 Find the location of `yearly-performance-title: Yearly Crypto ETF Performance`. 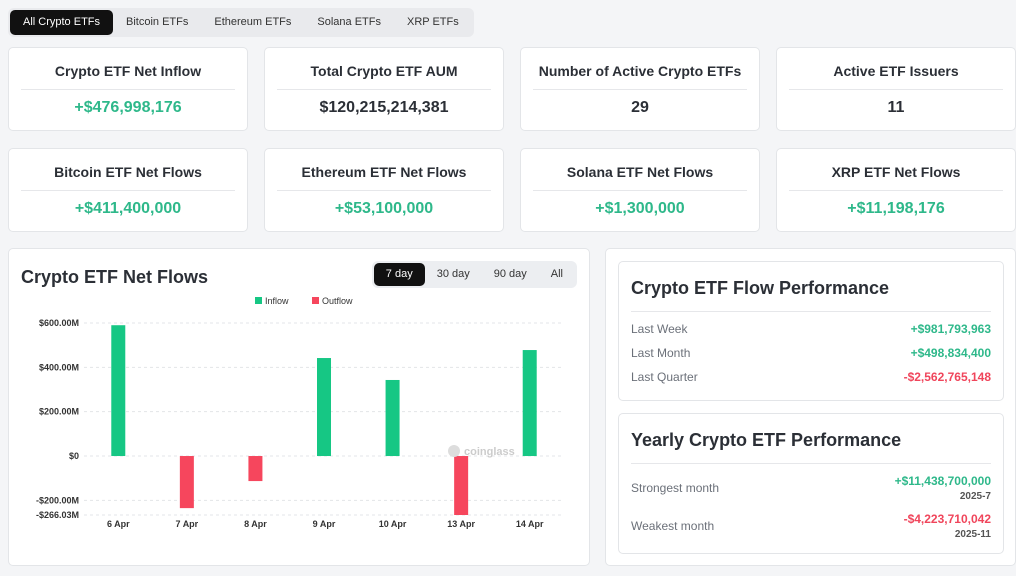

yearly-performance-title: Yearly Crypto ETF Performance is located at coordinates (811, 439).